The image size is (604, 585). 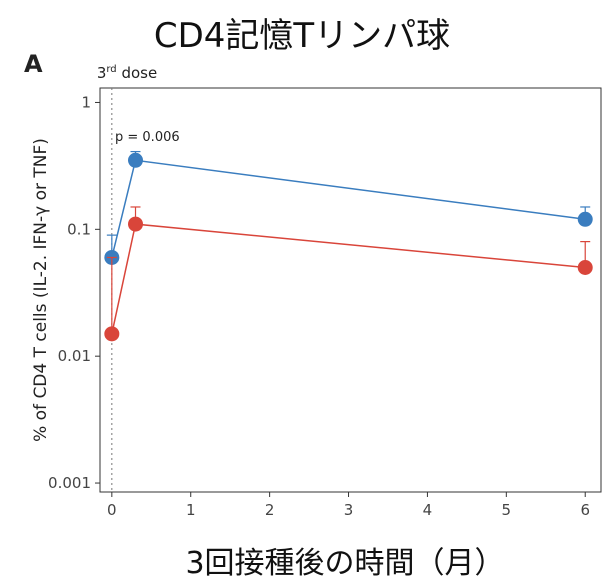 What do you see at coordinates (112, 510) in the screenshot?
I see `x-tick-label: 0` at bounding box center [112, 510].